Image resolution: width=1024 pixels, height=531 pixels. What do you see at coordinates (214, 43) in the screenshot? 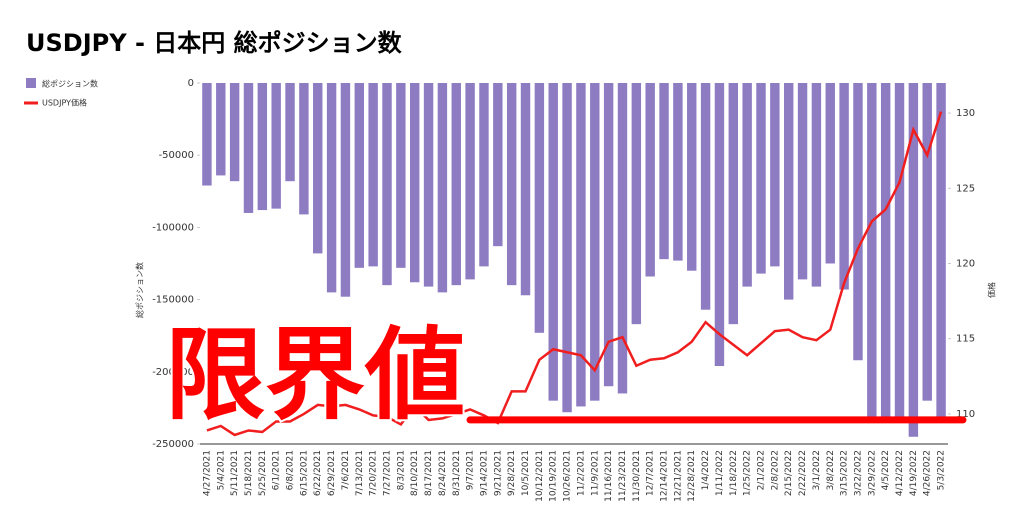
I see `chart-title: USDJPY - 日本円 総ポジション数` at bounding box center [214, 43].